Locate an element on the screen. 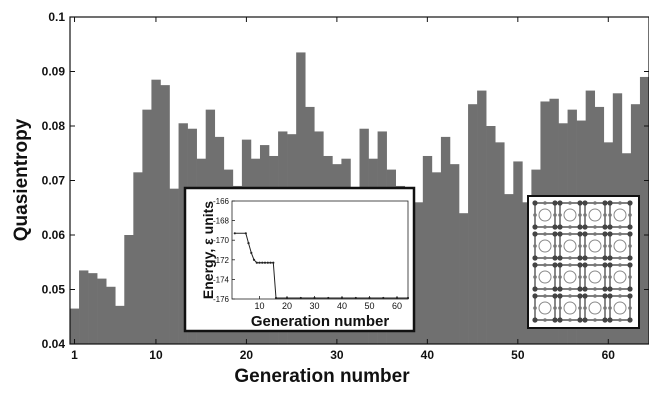 The width and height of the screenshot is (649, 393). inset-y-tick-label: -168 is located at coordinates (221, 221).